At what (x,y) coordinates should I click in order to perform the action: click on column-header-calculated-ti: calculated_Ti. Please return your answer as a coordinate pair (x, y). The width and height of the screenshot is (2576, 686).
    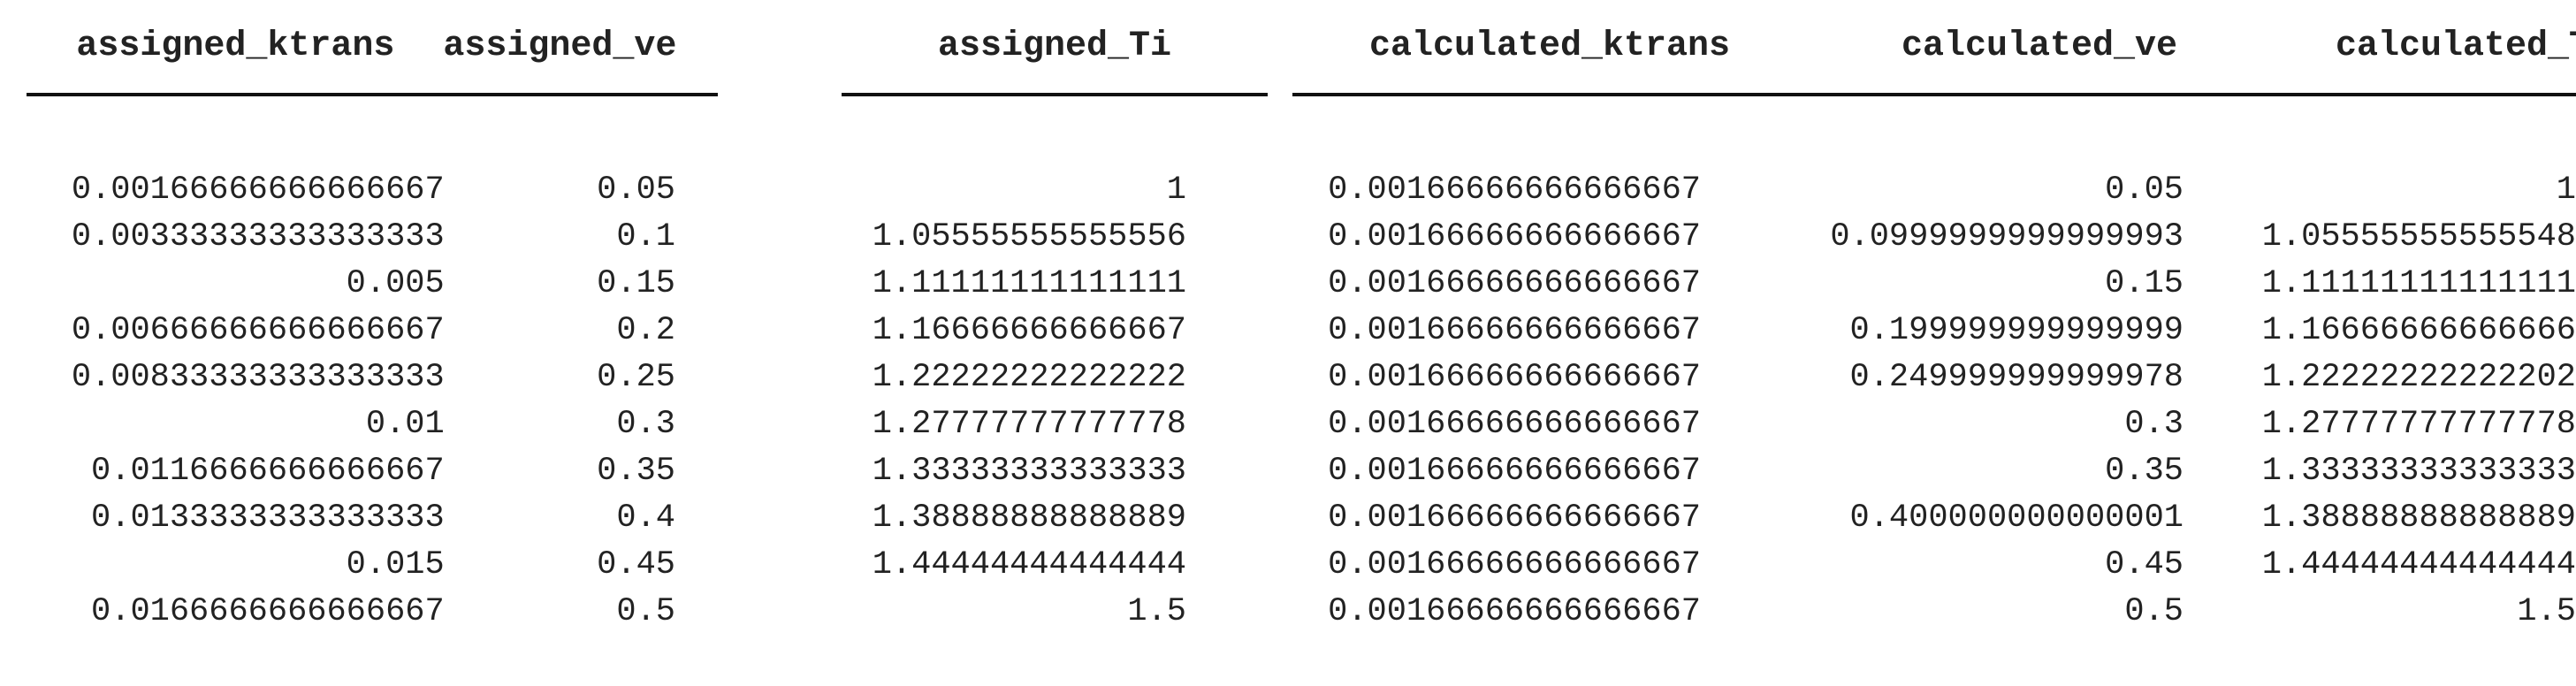
    Looking at the image, I should click on (2380, 74).